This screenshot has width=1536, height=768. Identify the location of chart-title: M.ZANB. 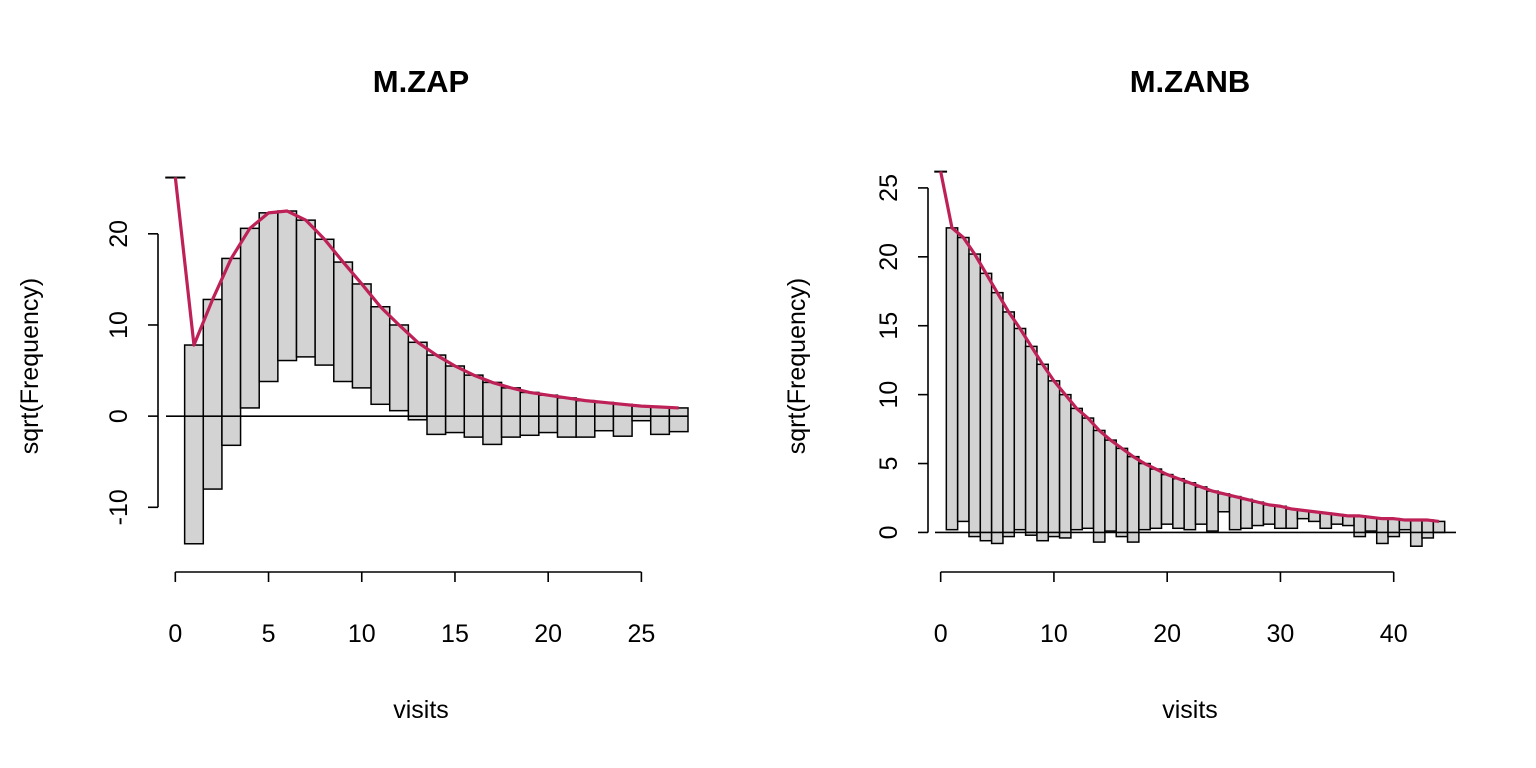
(1190, 81).